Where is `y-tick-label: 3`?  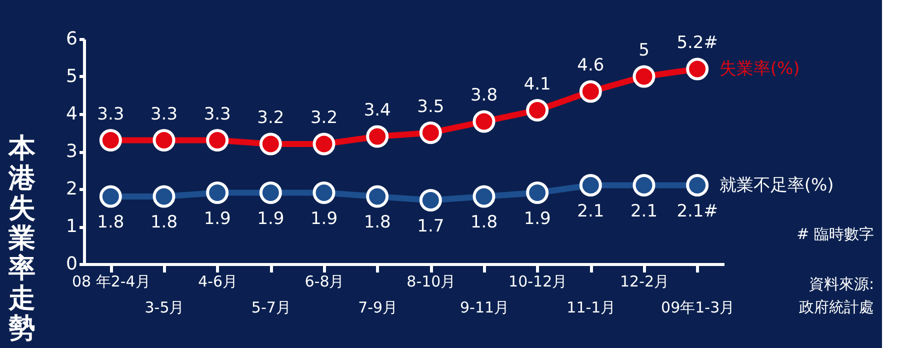 y-tick-label: 3 is located at coordinates (72, 151).